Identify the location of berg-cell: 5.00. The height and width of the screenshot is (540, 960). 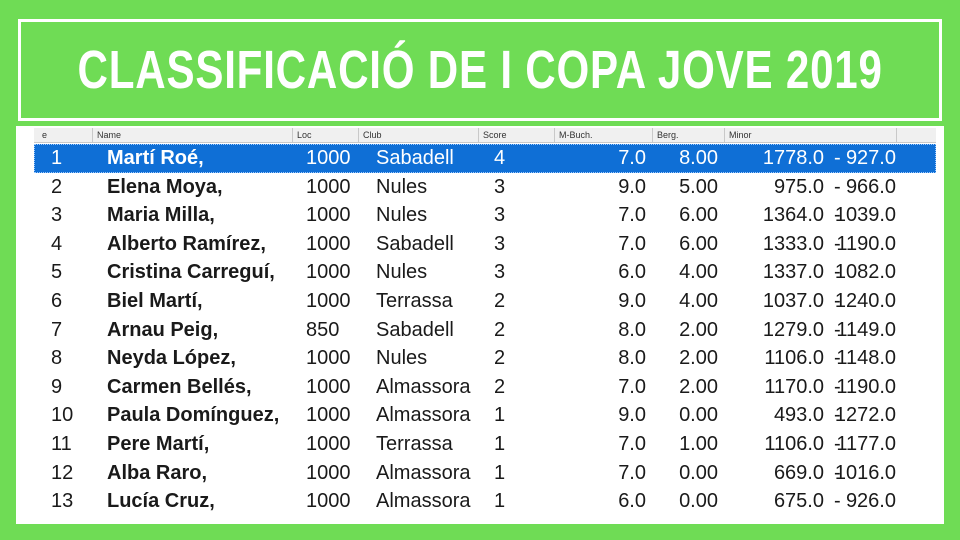
(698, 186).